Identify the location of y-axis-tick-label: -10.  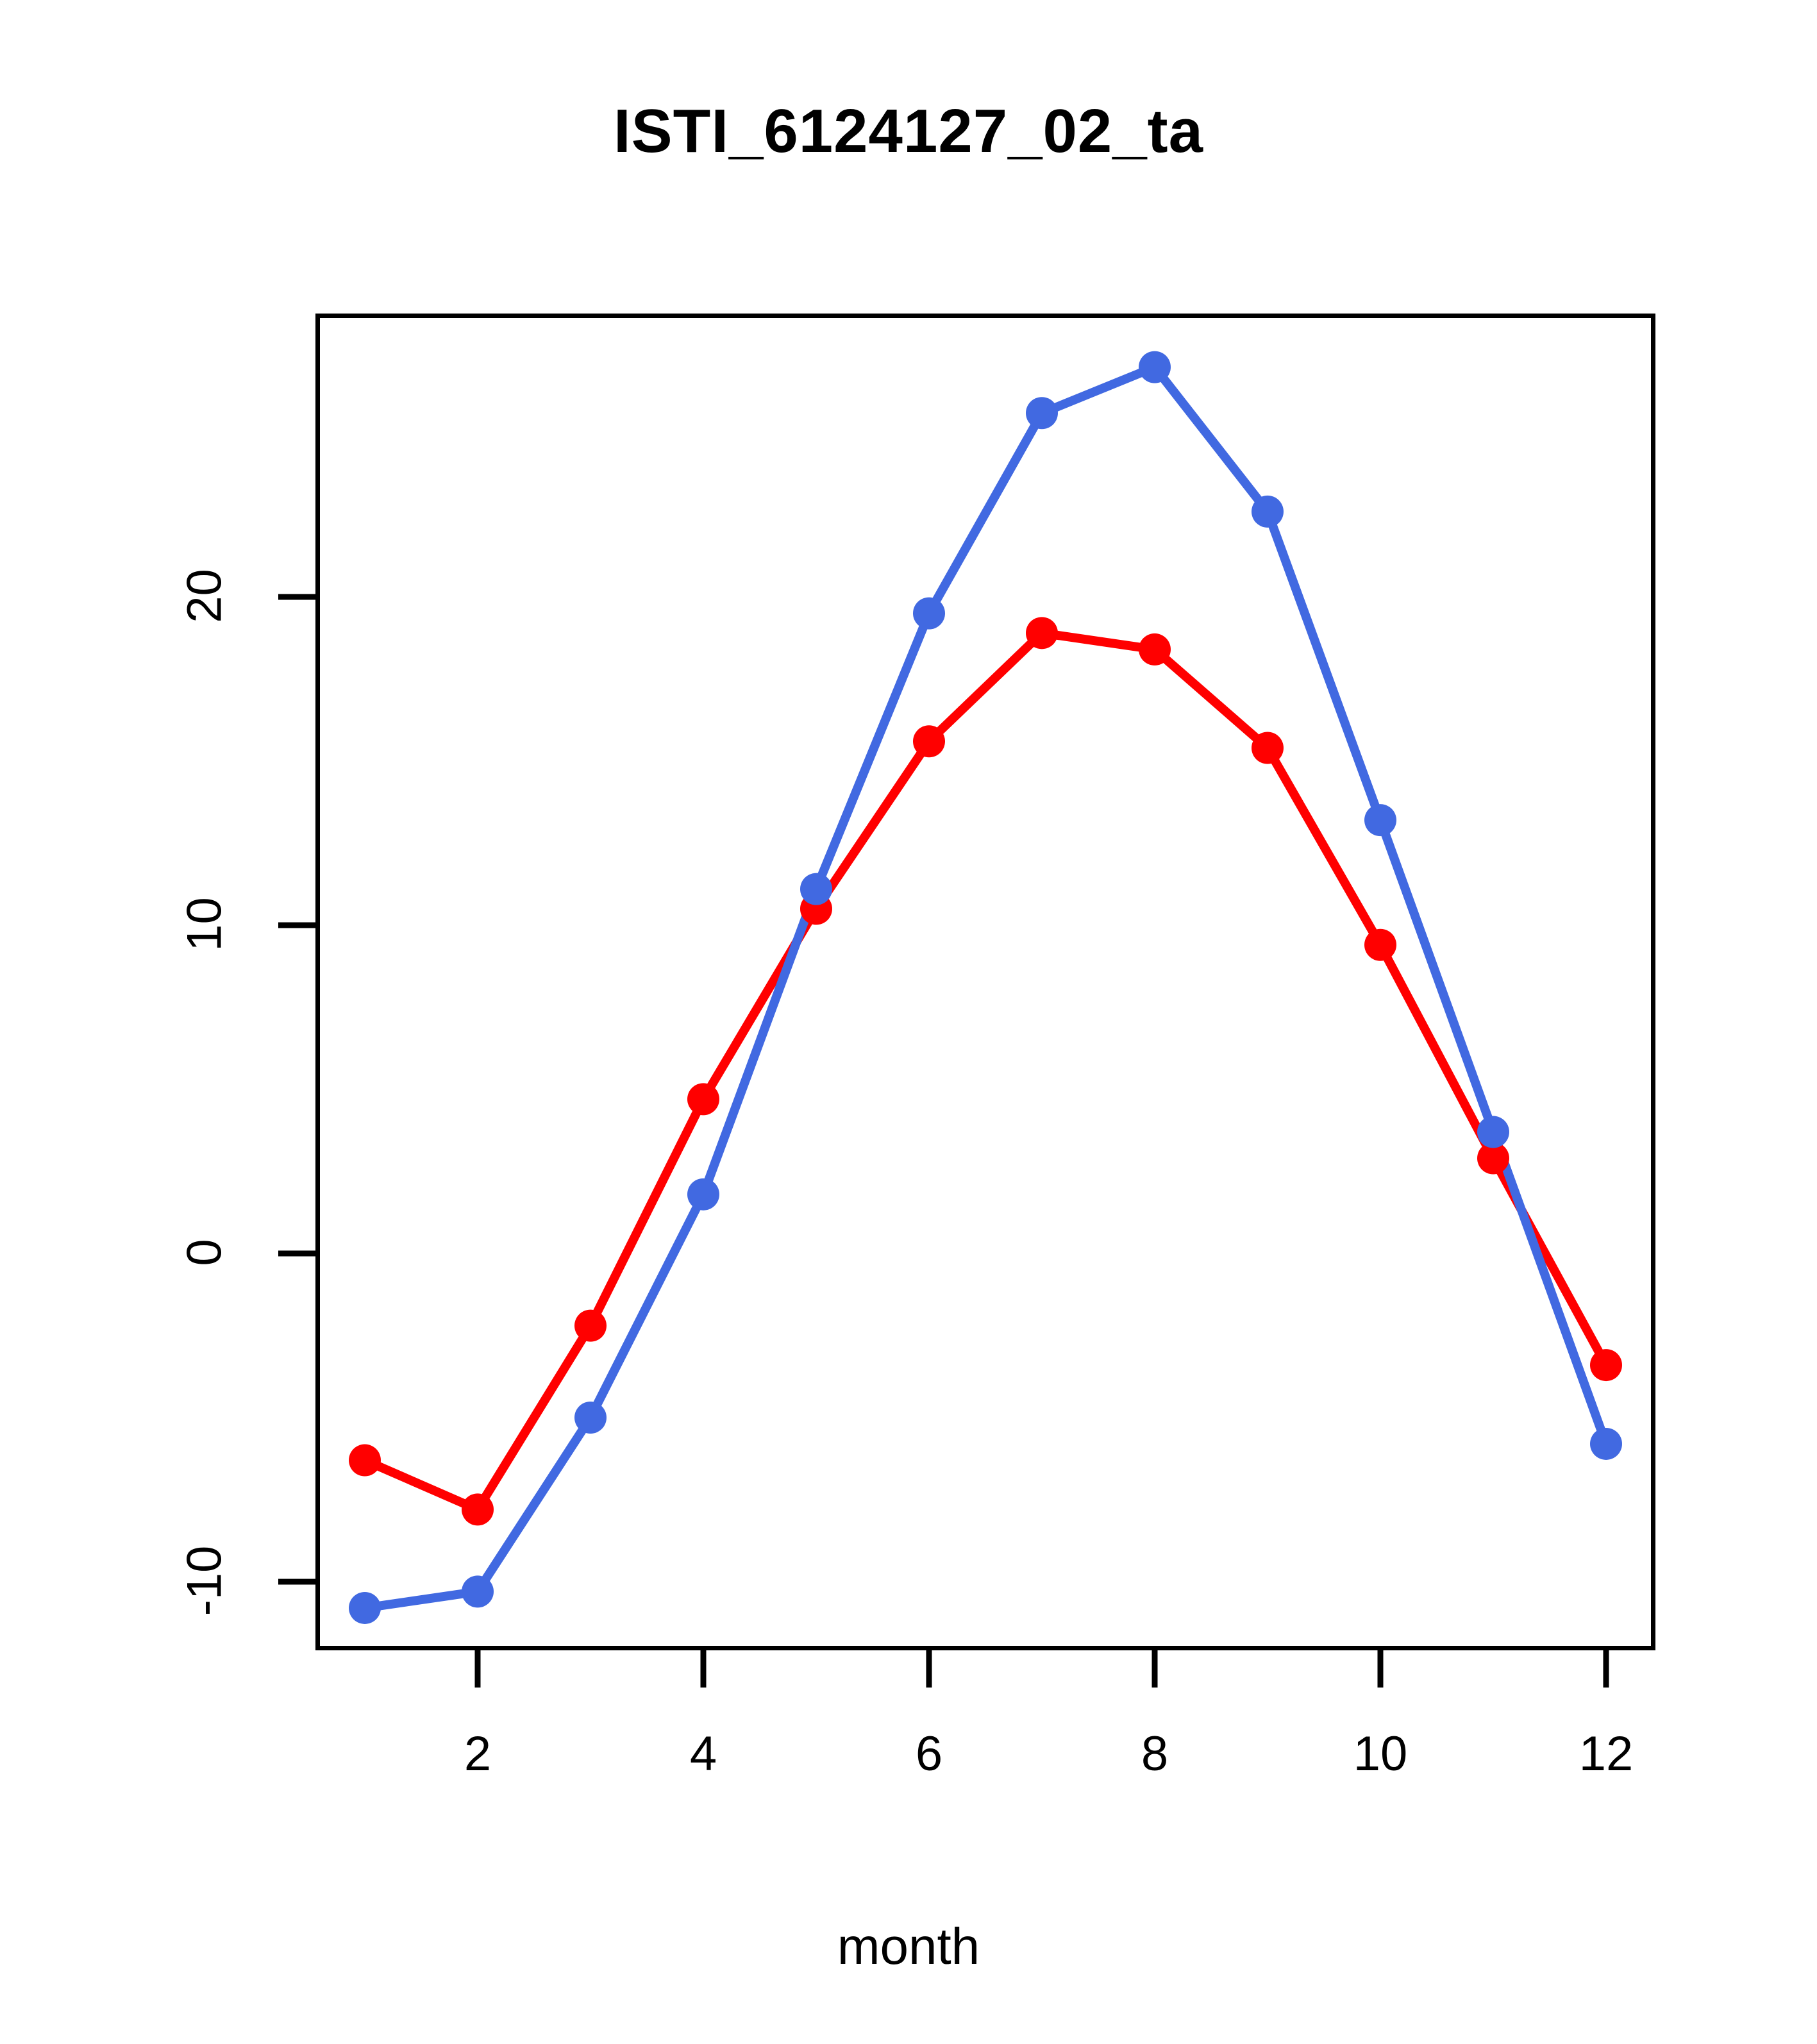
(204, 1580).